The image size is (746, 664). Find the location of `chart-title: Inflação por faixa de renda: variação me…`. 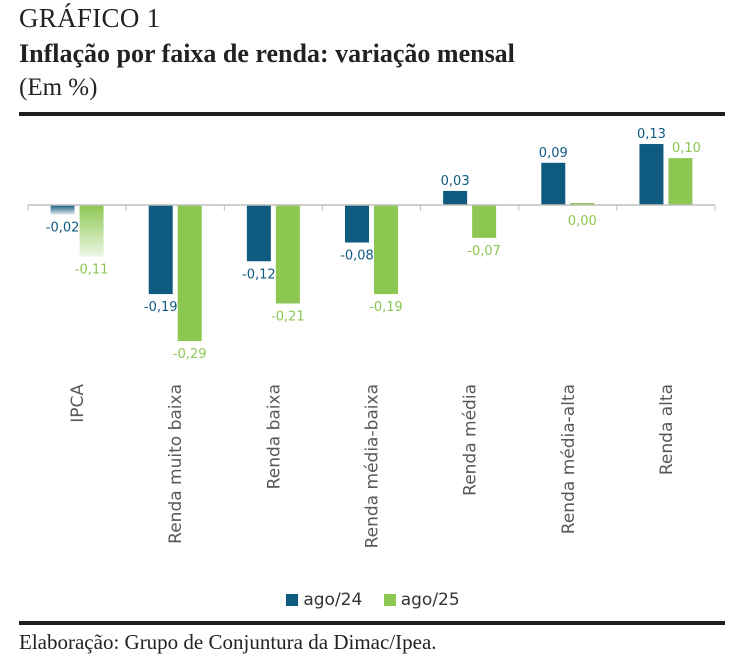

chart-title: Inflação por faixa de renda: variação me… is located at coordinates (267, 53).